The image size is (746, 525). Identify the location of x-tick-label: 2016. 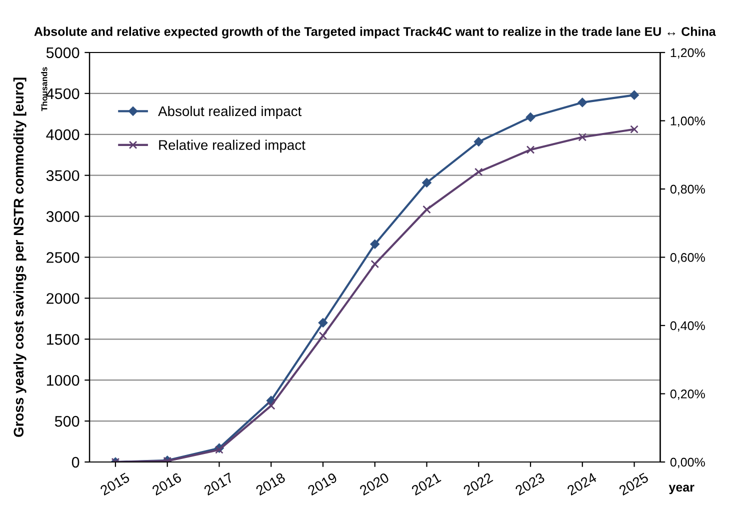
(167, 484).